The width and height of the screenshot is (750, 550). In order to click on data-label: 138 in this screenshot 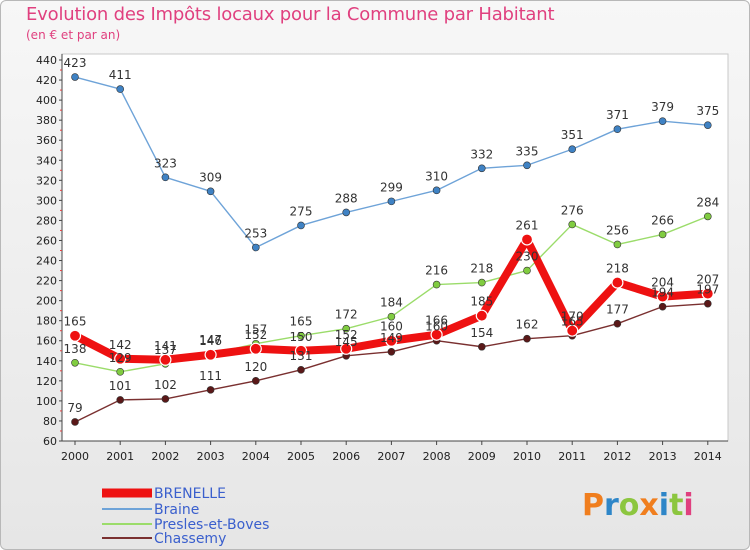, I will do `click(75, 349)`.